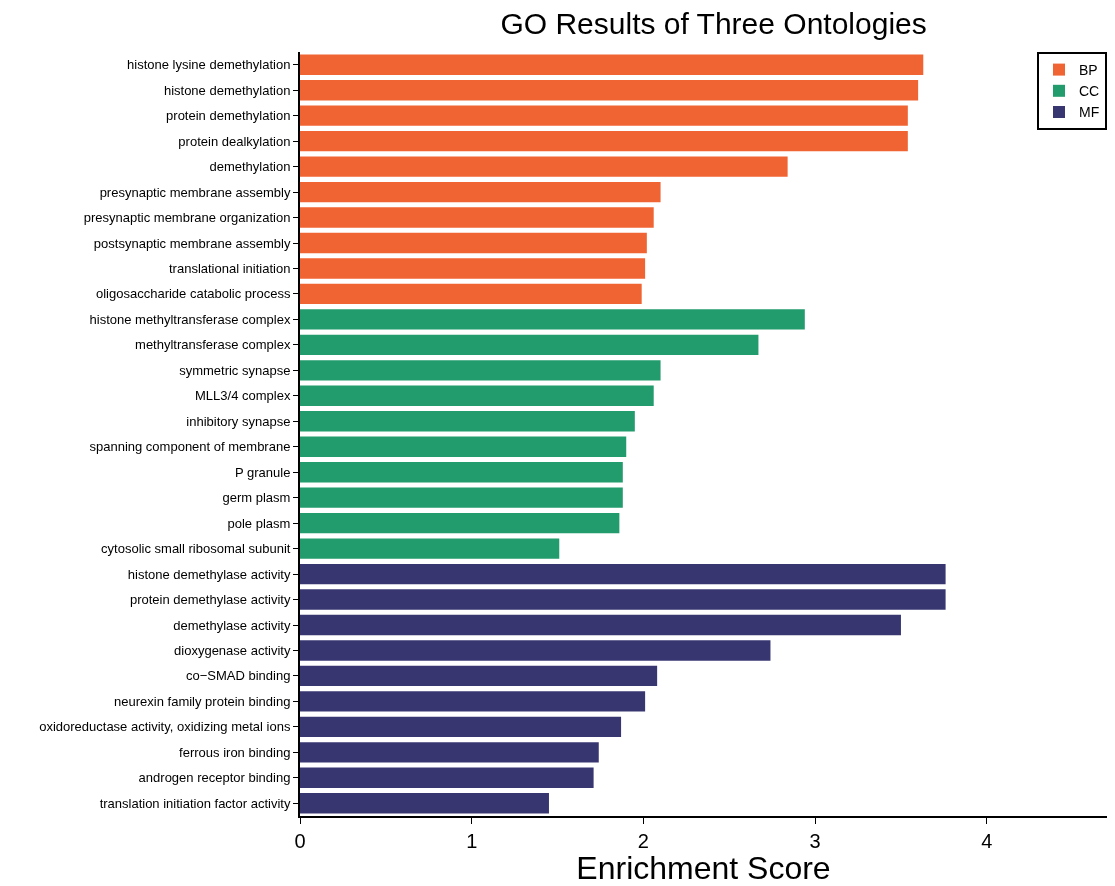  I want to click on y-tick-label: ferrous iron binding, so click(235, 752).